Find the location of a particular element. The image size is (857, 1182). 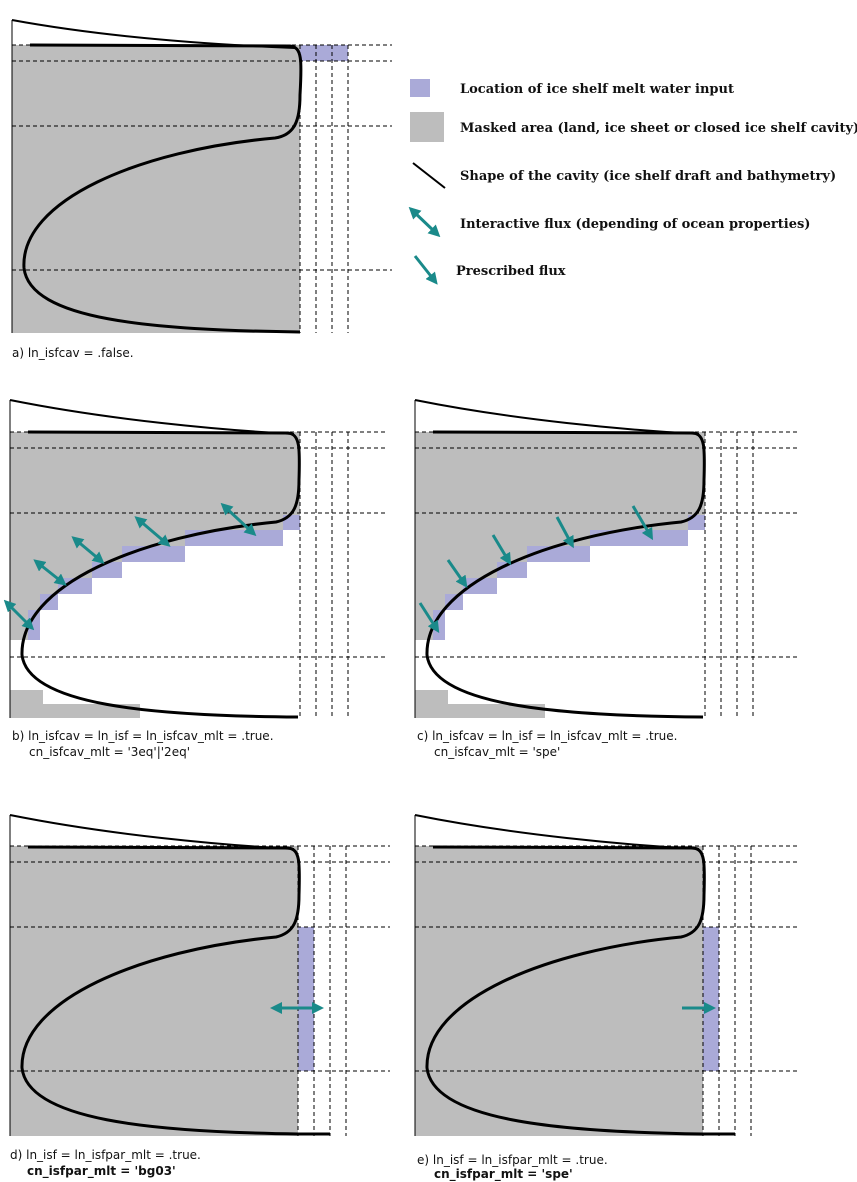

mask-legend-swatch is located at coordinates (427, 127).